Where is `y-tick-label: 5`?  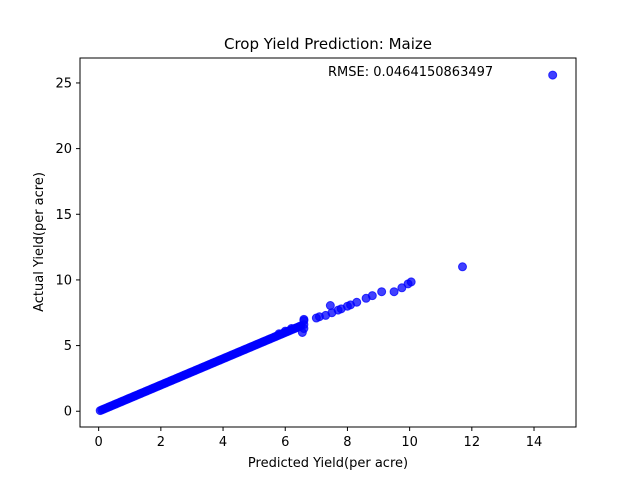 y-tick-label: 5 is located at coordinates (68, 346).